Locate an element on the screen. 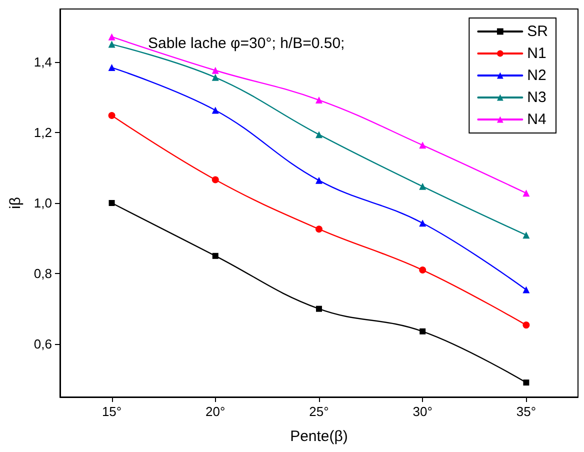 Image resolution: width=584 pixels, height=452 pixels. x-tick-label: 35° is located at coordinates (526, 411).